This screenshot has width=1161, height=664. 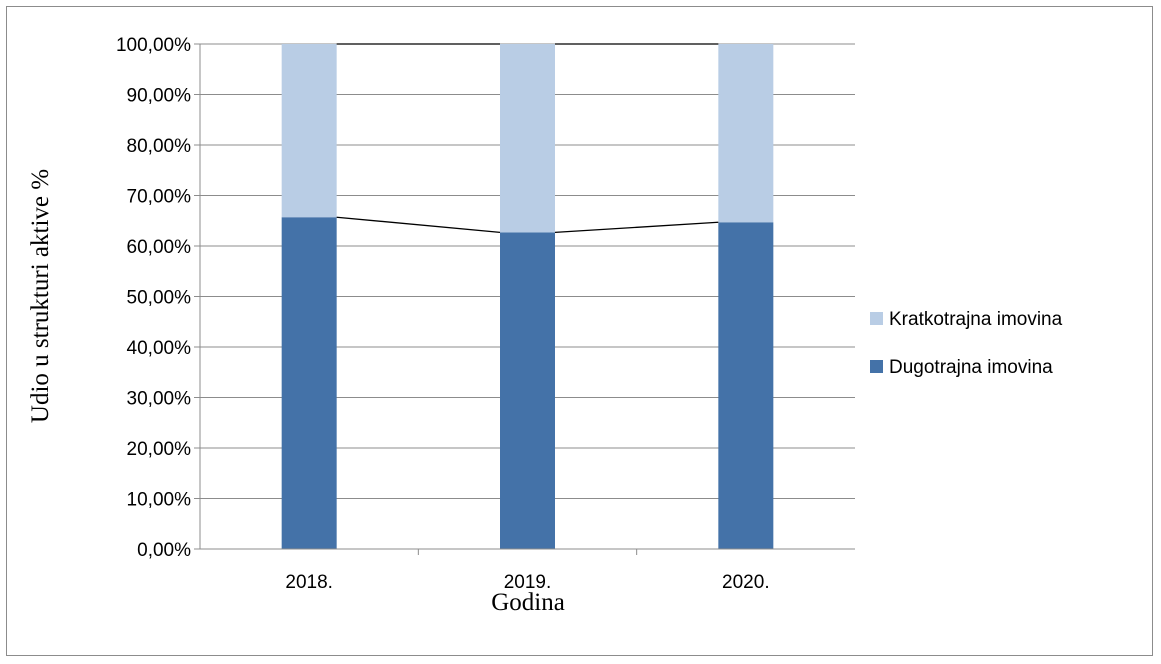 What do you see at coordinates (528, 602) in the screenshot?
I see `x-axis-title: Godina` at bounding box center [528, 602].